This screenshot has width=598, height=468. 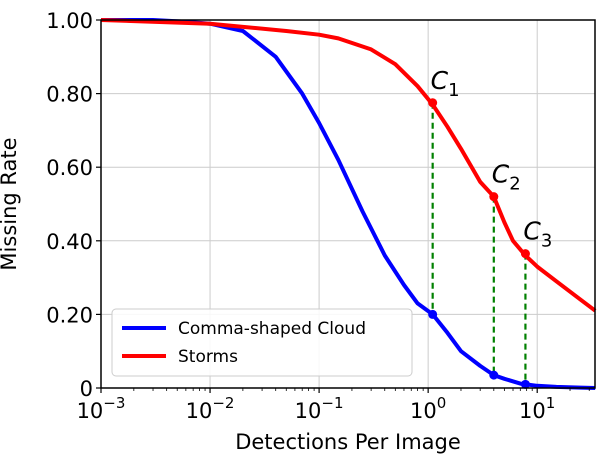 What do you see at coordinates (272, 329) in the screenshot?
I see `legend-label: Comma-shaped Cloud` at bounding box center [272, 329].